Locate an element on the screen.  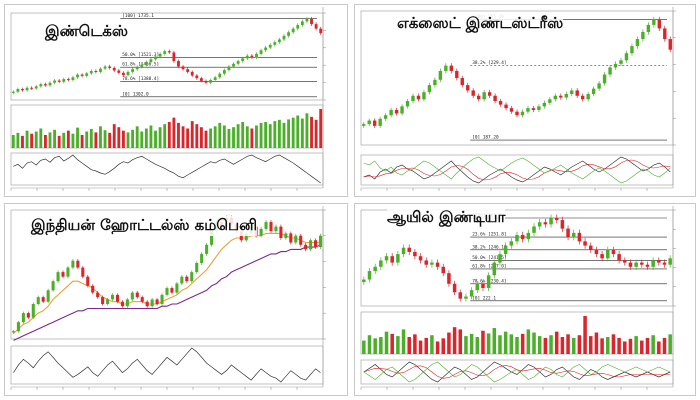
indicator-line is located at coordinates (167, 169).